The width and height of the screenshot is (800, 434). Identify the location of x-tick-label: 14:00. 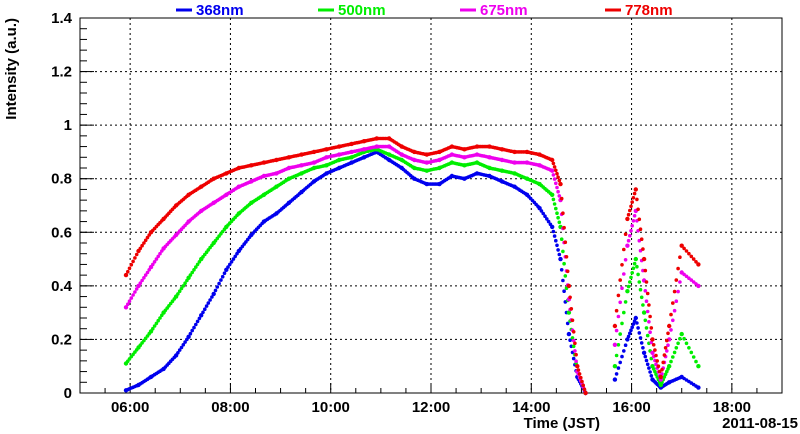
(531, 407).